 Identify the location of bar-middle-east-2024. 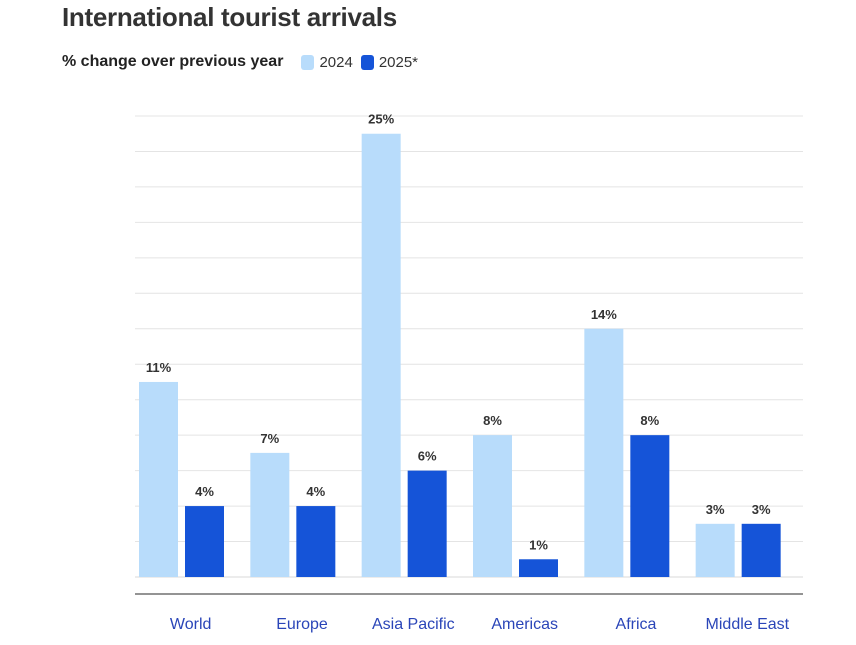
(715, 550).